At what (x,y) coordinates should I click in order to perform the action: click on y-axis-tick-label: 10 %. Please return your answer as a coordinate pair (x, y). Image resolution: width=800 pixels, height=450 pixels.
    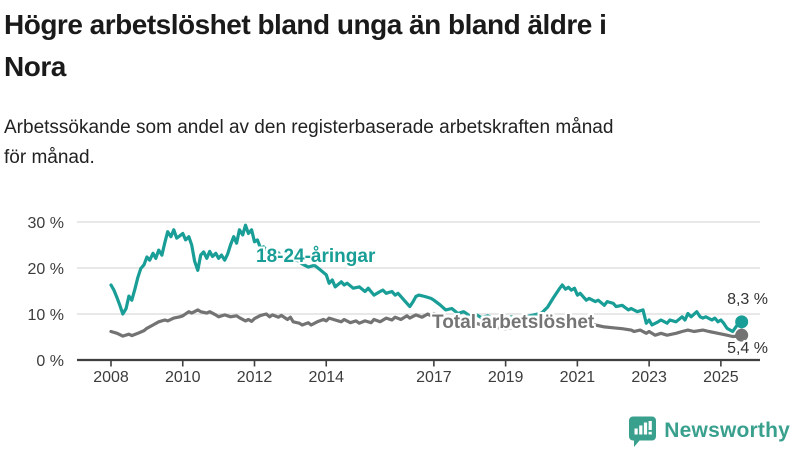
    Looking at the image, I should click on (46, 315).